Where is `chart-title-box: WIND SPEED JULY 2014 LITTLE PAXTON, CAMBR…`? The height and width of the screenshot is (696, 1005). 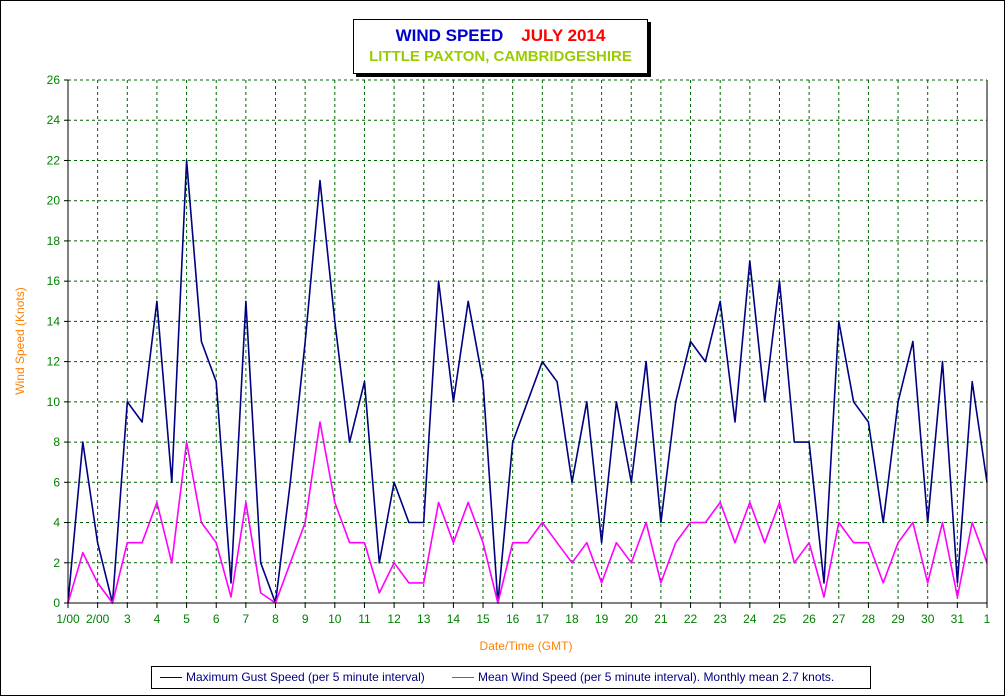 chart-title-box: WIND SPEED JULY 2014 LITTLE PAXTON, CAMBR… is located at coordinates (500, 46).